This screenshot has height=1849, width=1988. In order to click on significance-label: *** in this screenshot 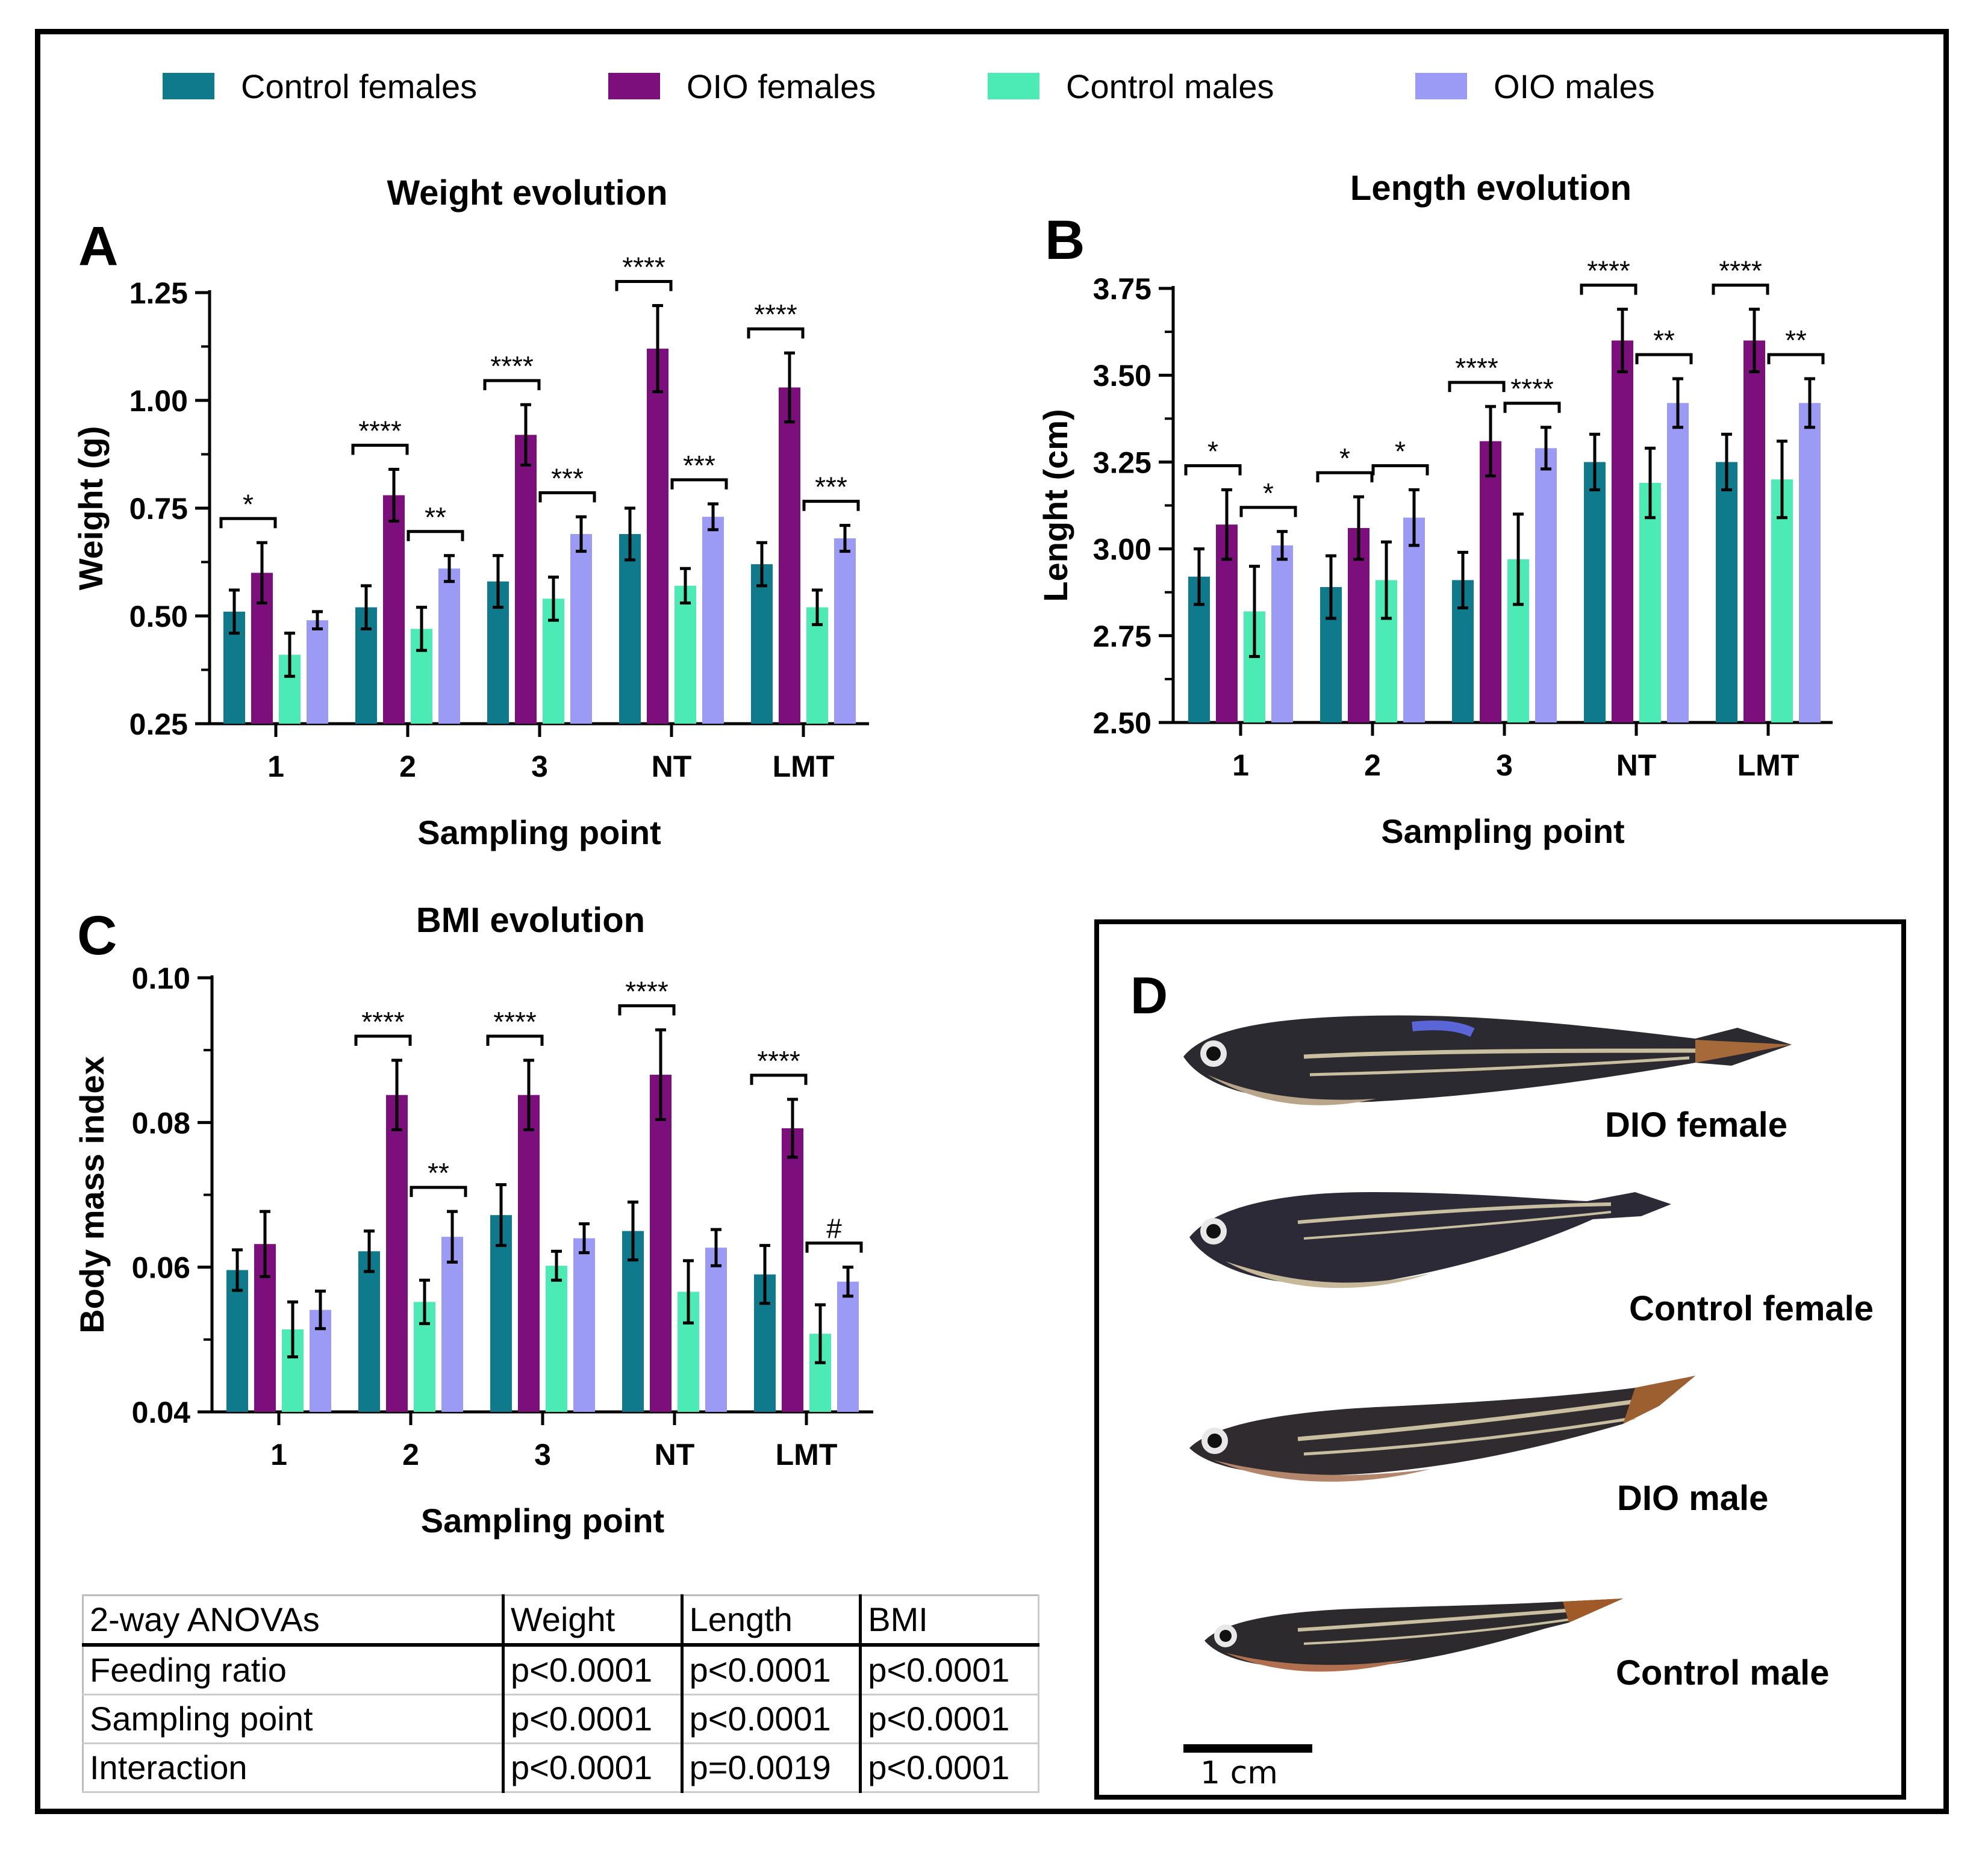, I will do `click(699, 465)`.